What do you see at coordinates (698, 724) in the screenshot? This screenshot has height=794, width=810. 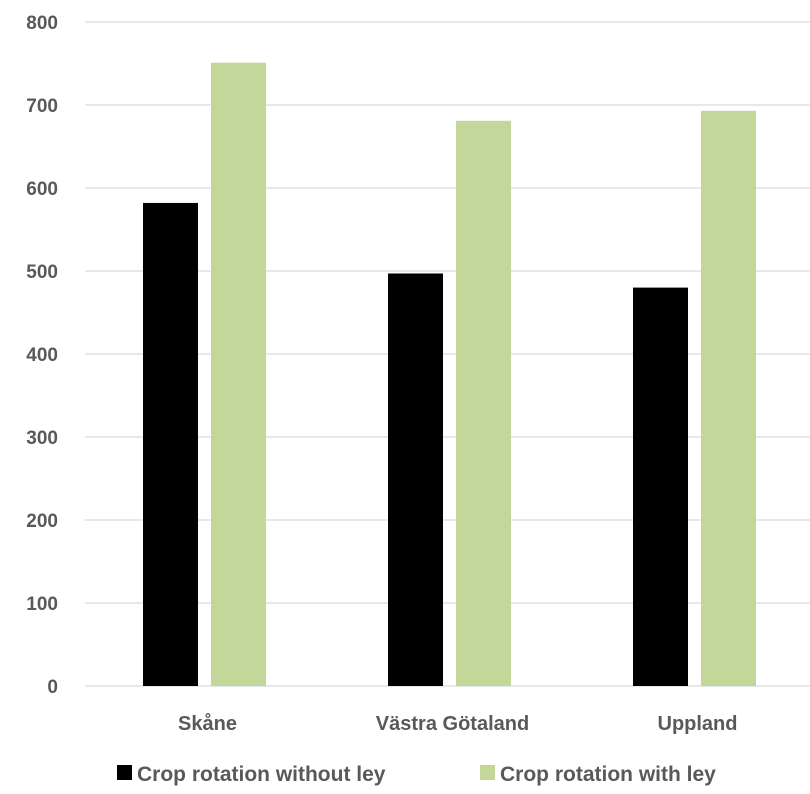 I see `category-label-2: Uppland` at bounding box center [698, 724].